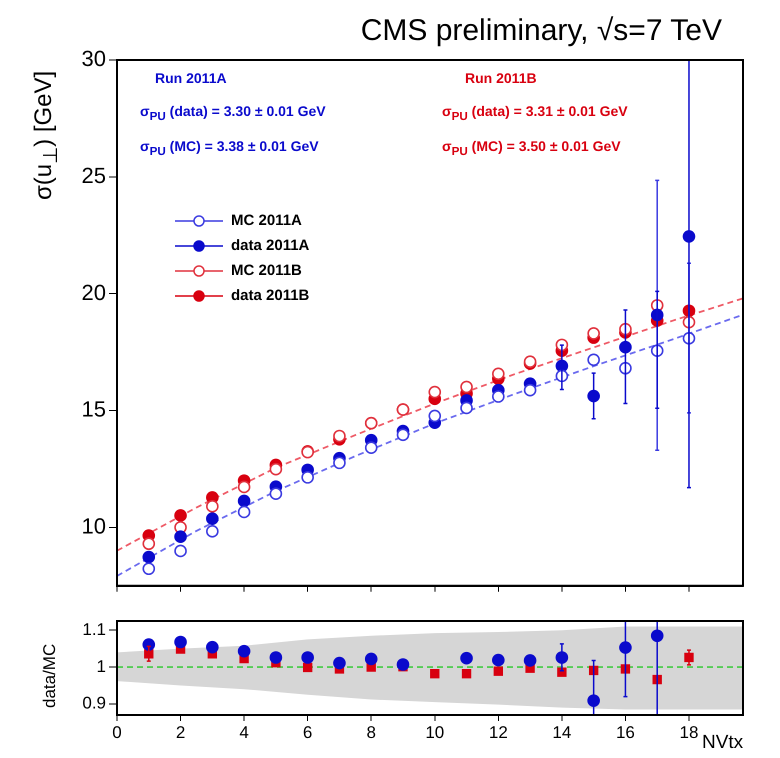  What do you see at coordinates (723, 743) in the screenshot?
I see `x-axis-title: NVtx` at bounding box center [723, 743].